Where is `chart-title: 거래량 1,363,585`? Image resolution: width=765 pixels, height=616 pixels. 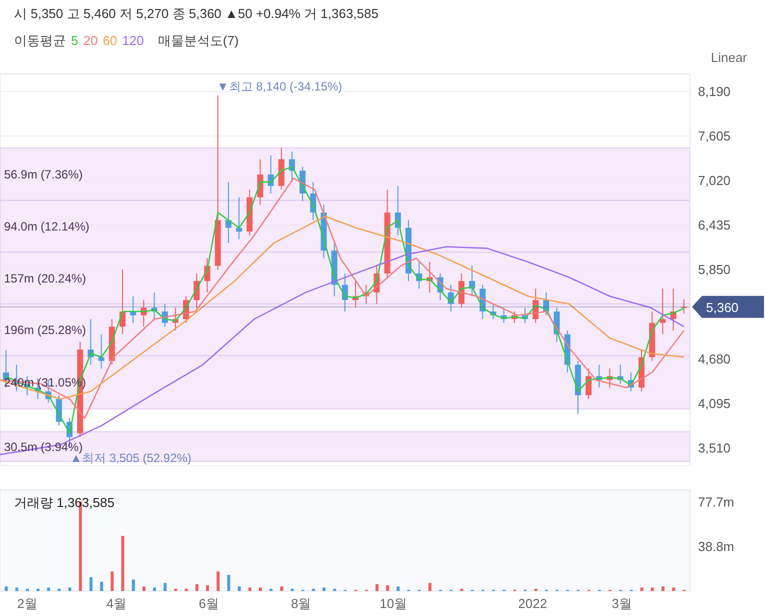
chart-title: 거래량 1,363,585 is located at coordinates (64, 503).